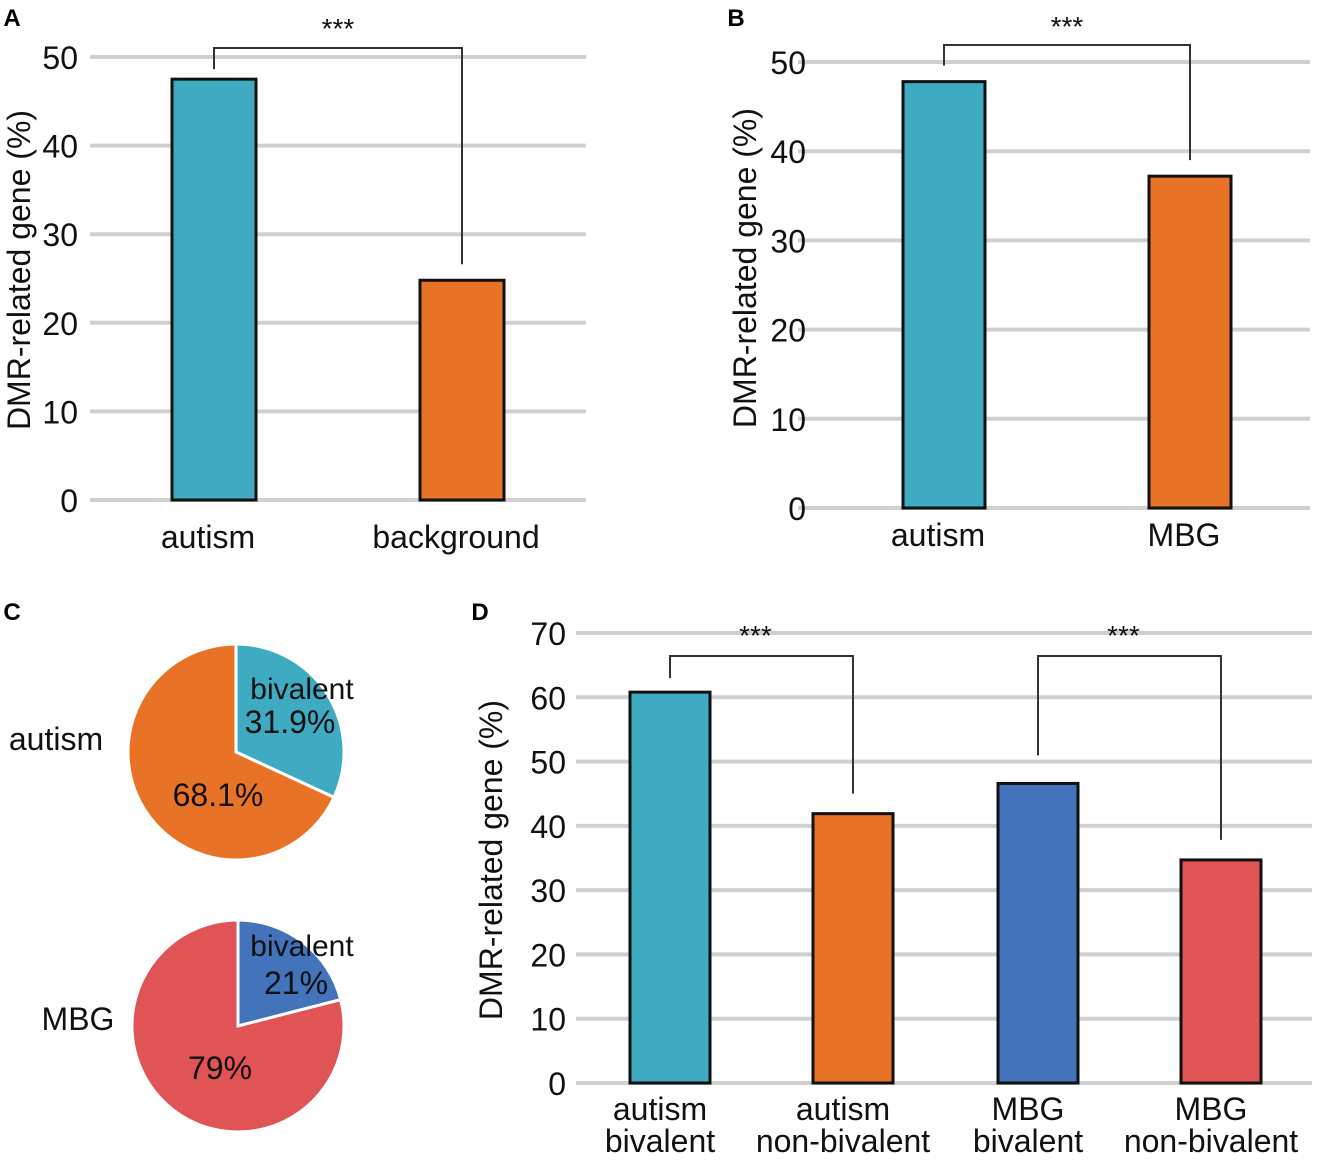 This screenshot has width=1324, height=1160. Describe the element at coordinates (548, 698) in the screenshot. I see `y-tick-label: 60` at that location.